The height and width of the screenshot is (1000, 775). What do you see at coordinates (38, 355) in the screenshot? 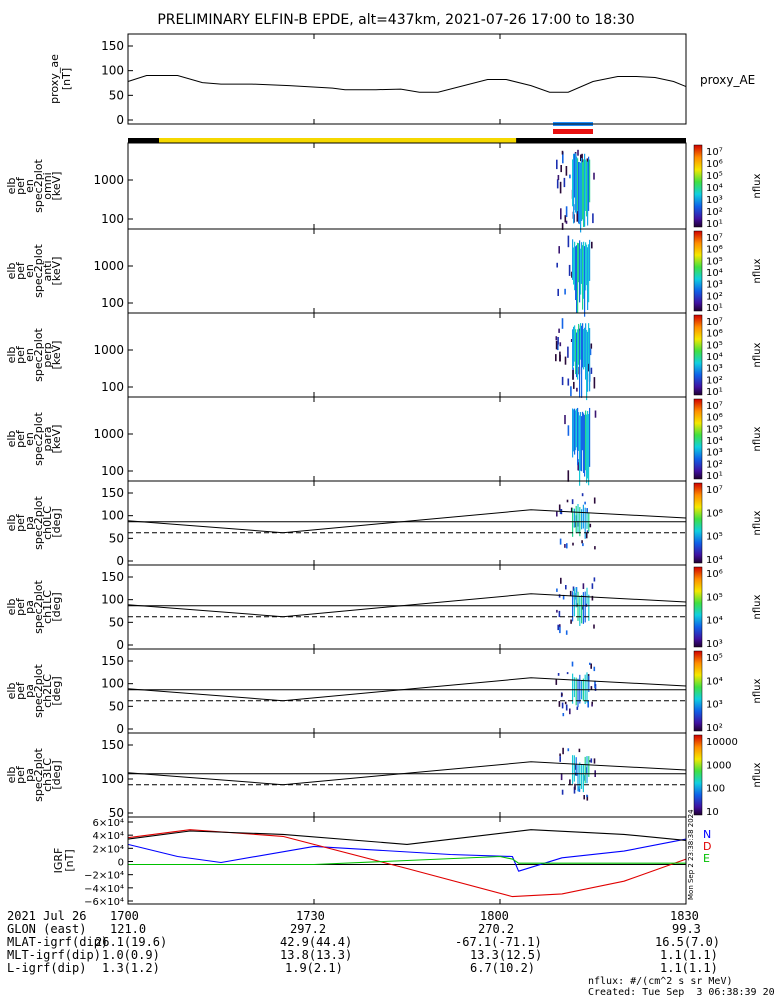
I see `y-axis-label: spec2plot` at bounding box center [38, 355].